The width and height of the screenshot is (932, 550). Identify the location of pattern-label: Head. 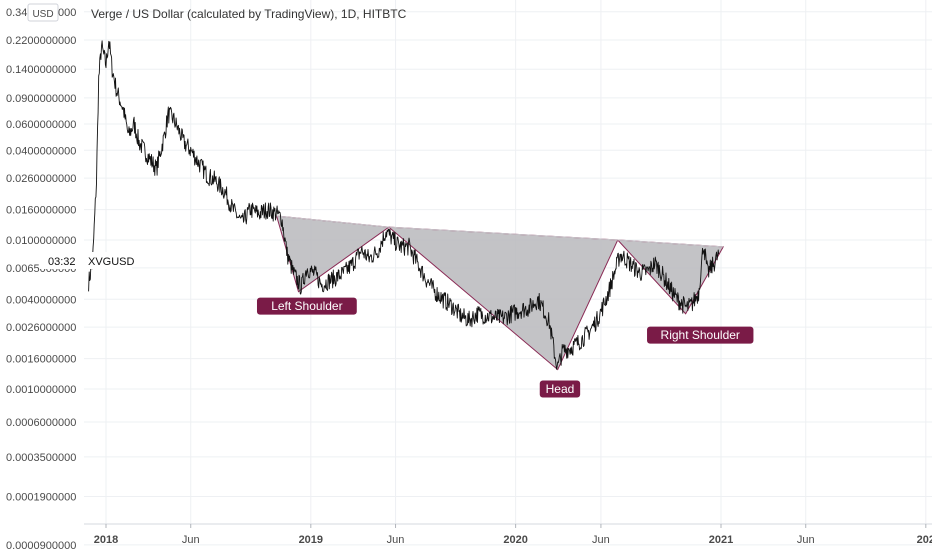
(560, 389).